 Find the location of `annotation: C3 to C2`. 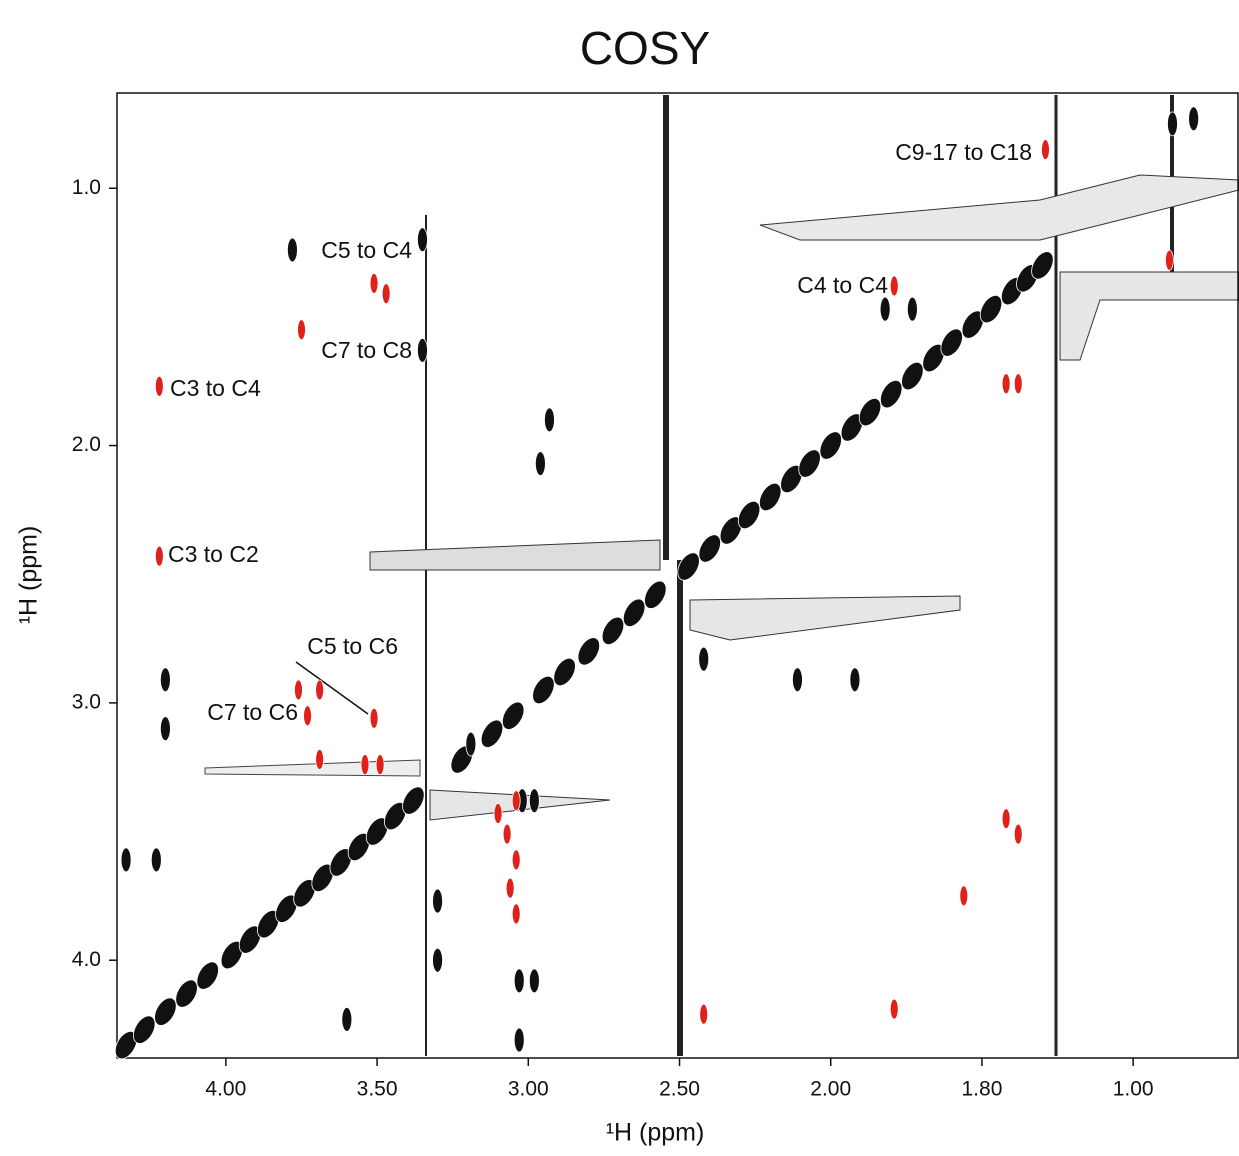

annotation: C3 to C2 is located at coordinates (213, 554).